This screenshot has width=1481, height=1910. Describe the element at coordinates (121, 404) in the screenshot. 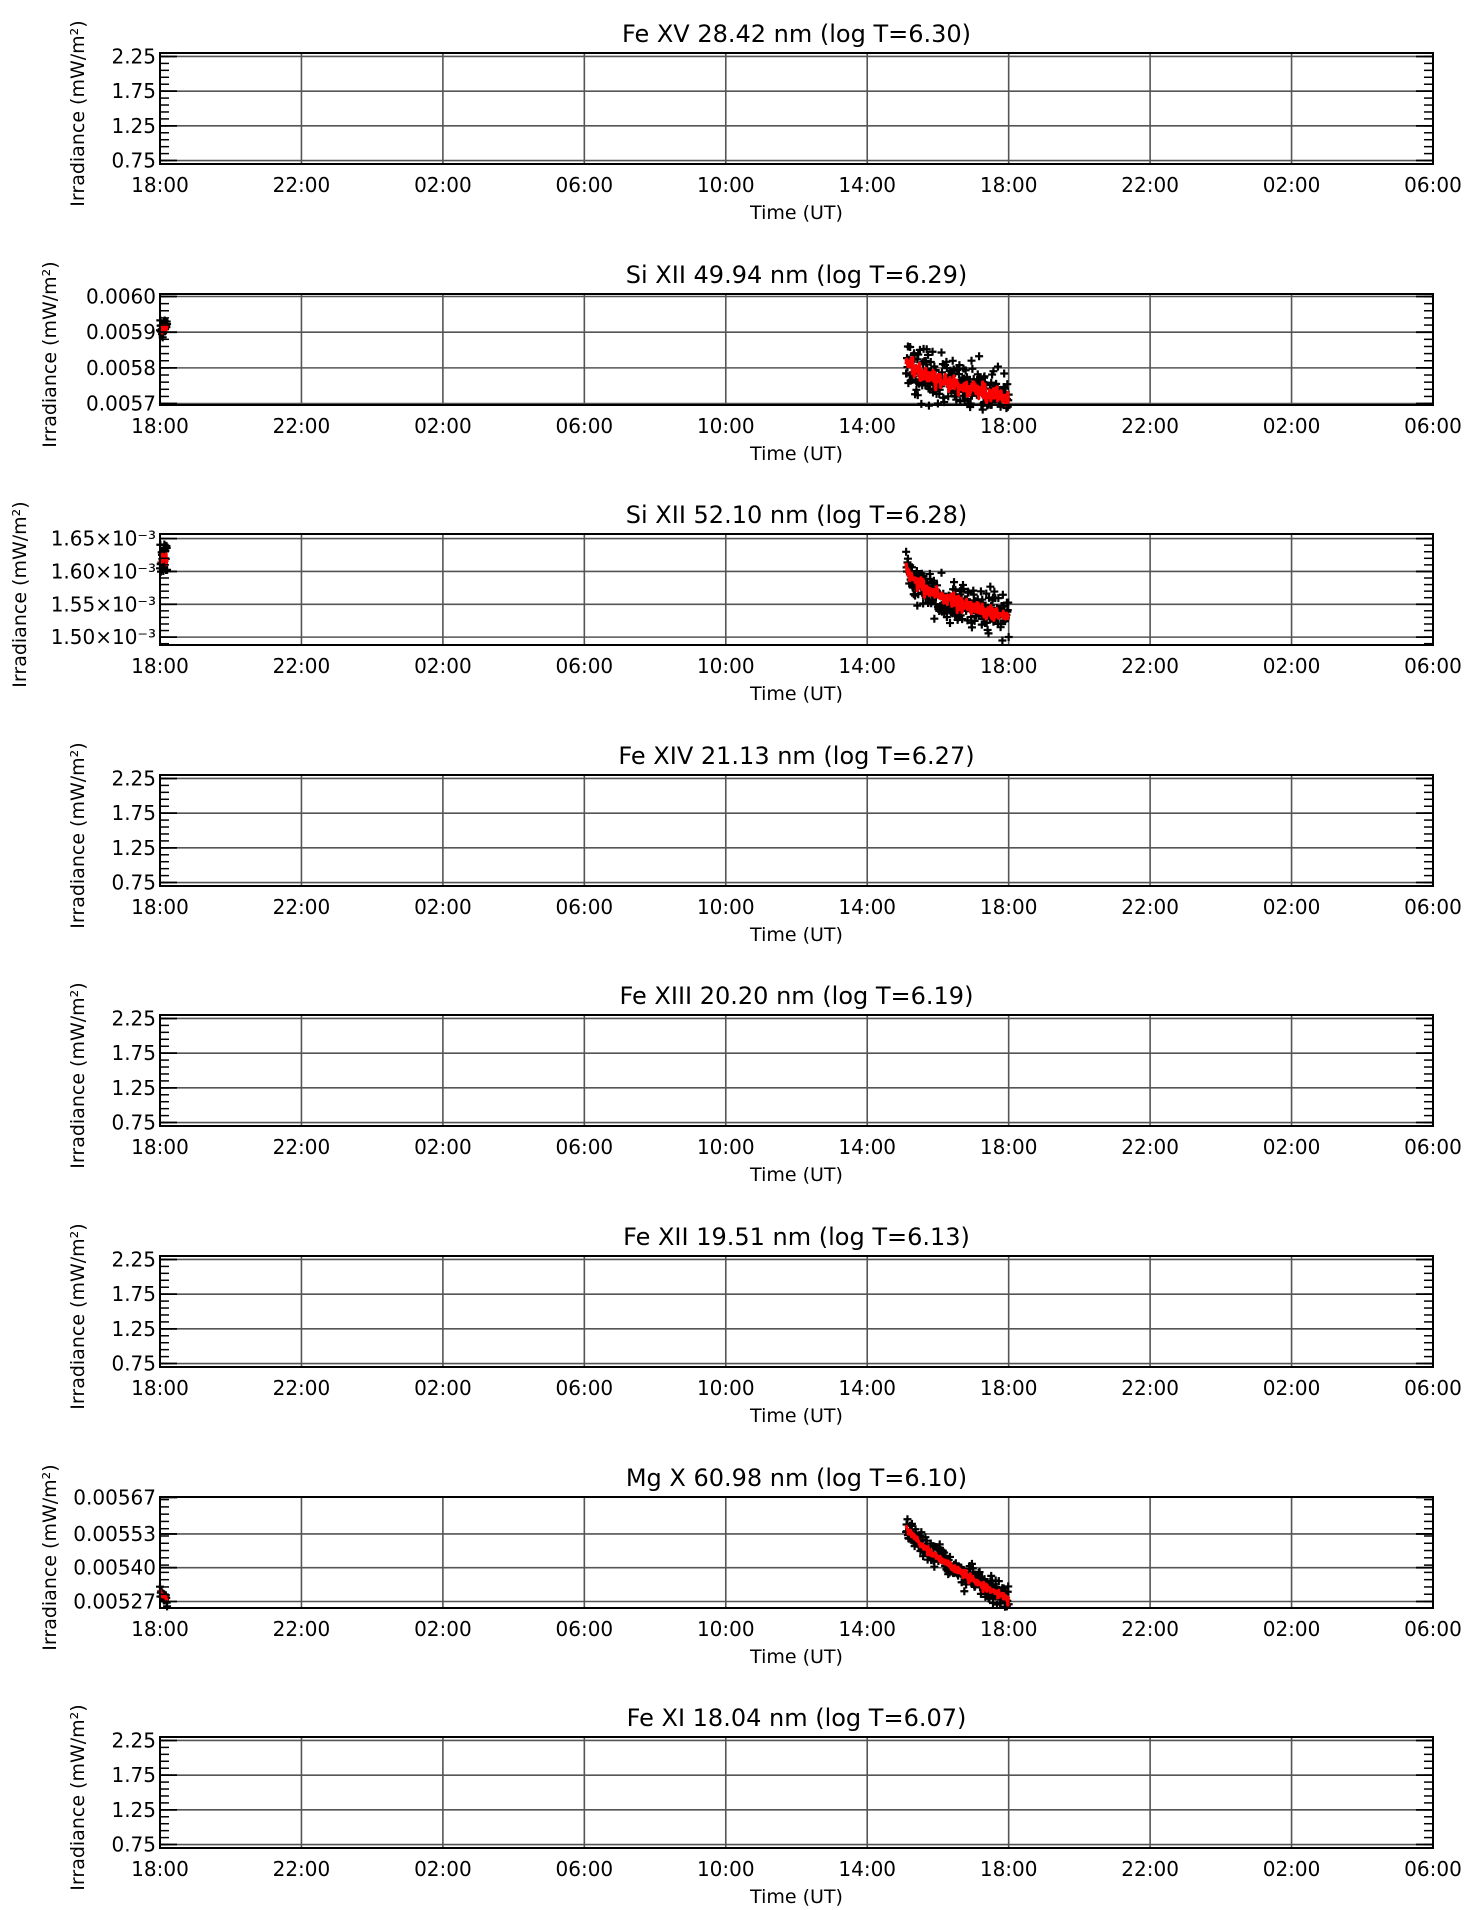

I see `y-tick-label: 0.0057` at that location.